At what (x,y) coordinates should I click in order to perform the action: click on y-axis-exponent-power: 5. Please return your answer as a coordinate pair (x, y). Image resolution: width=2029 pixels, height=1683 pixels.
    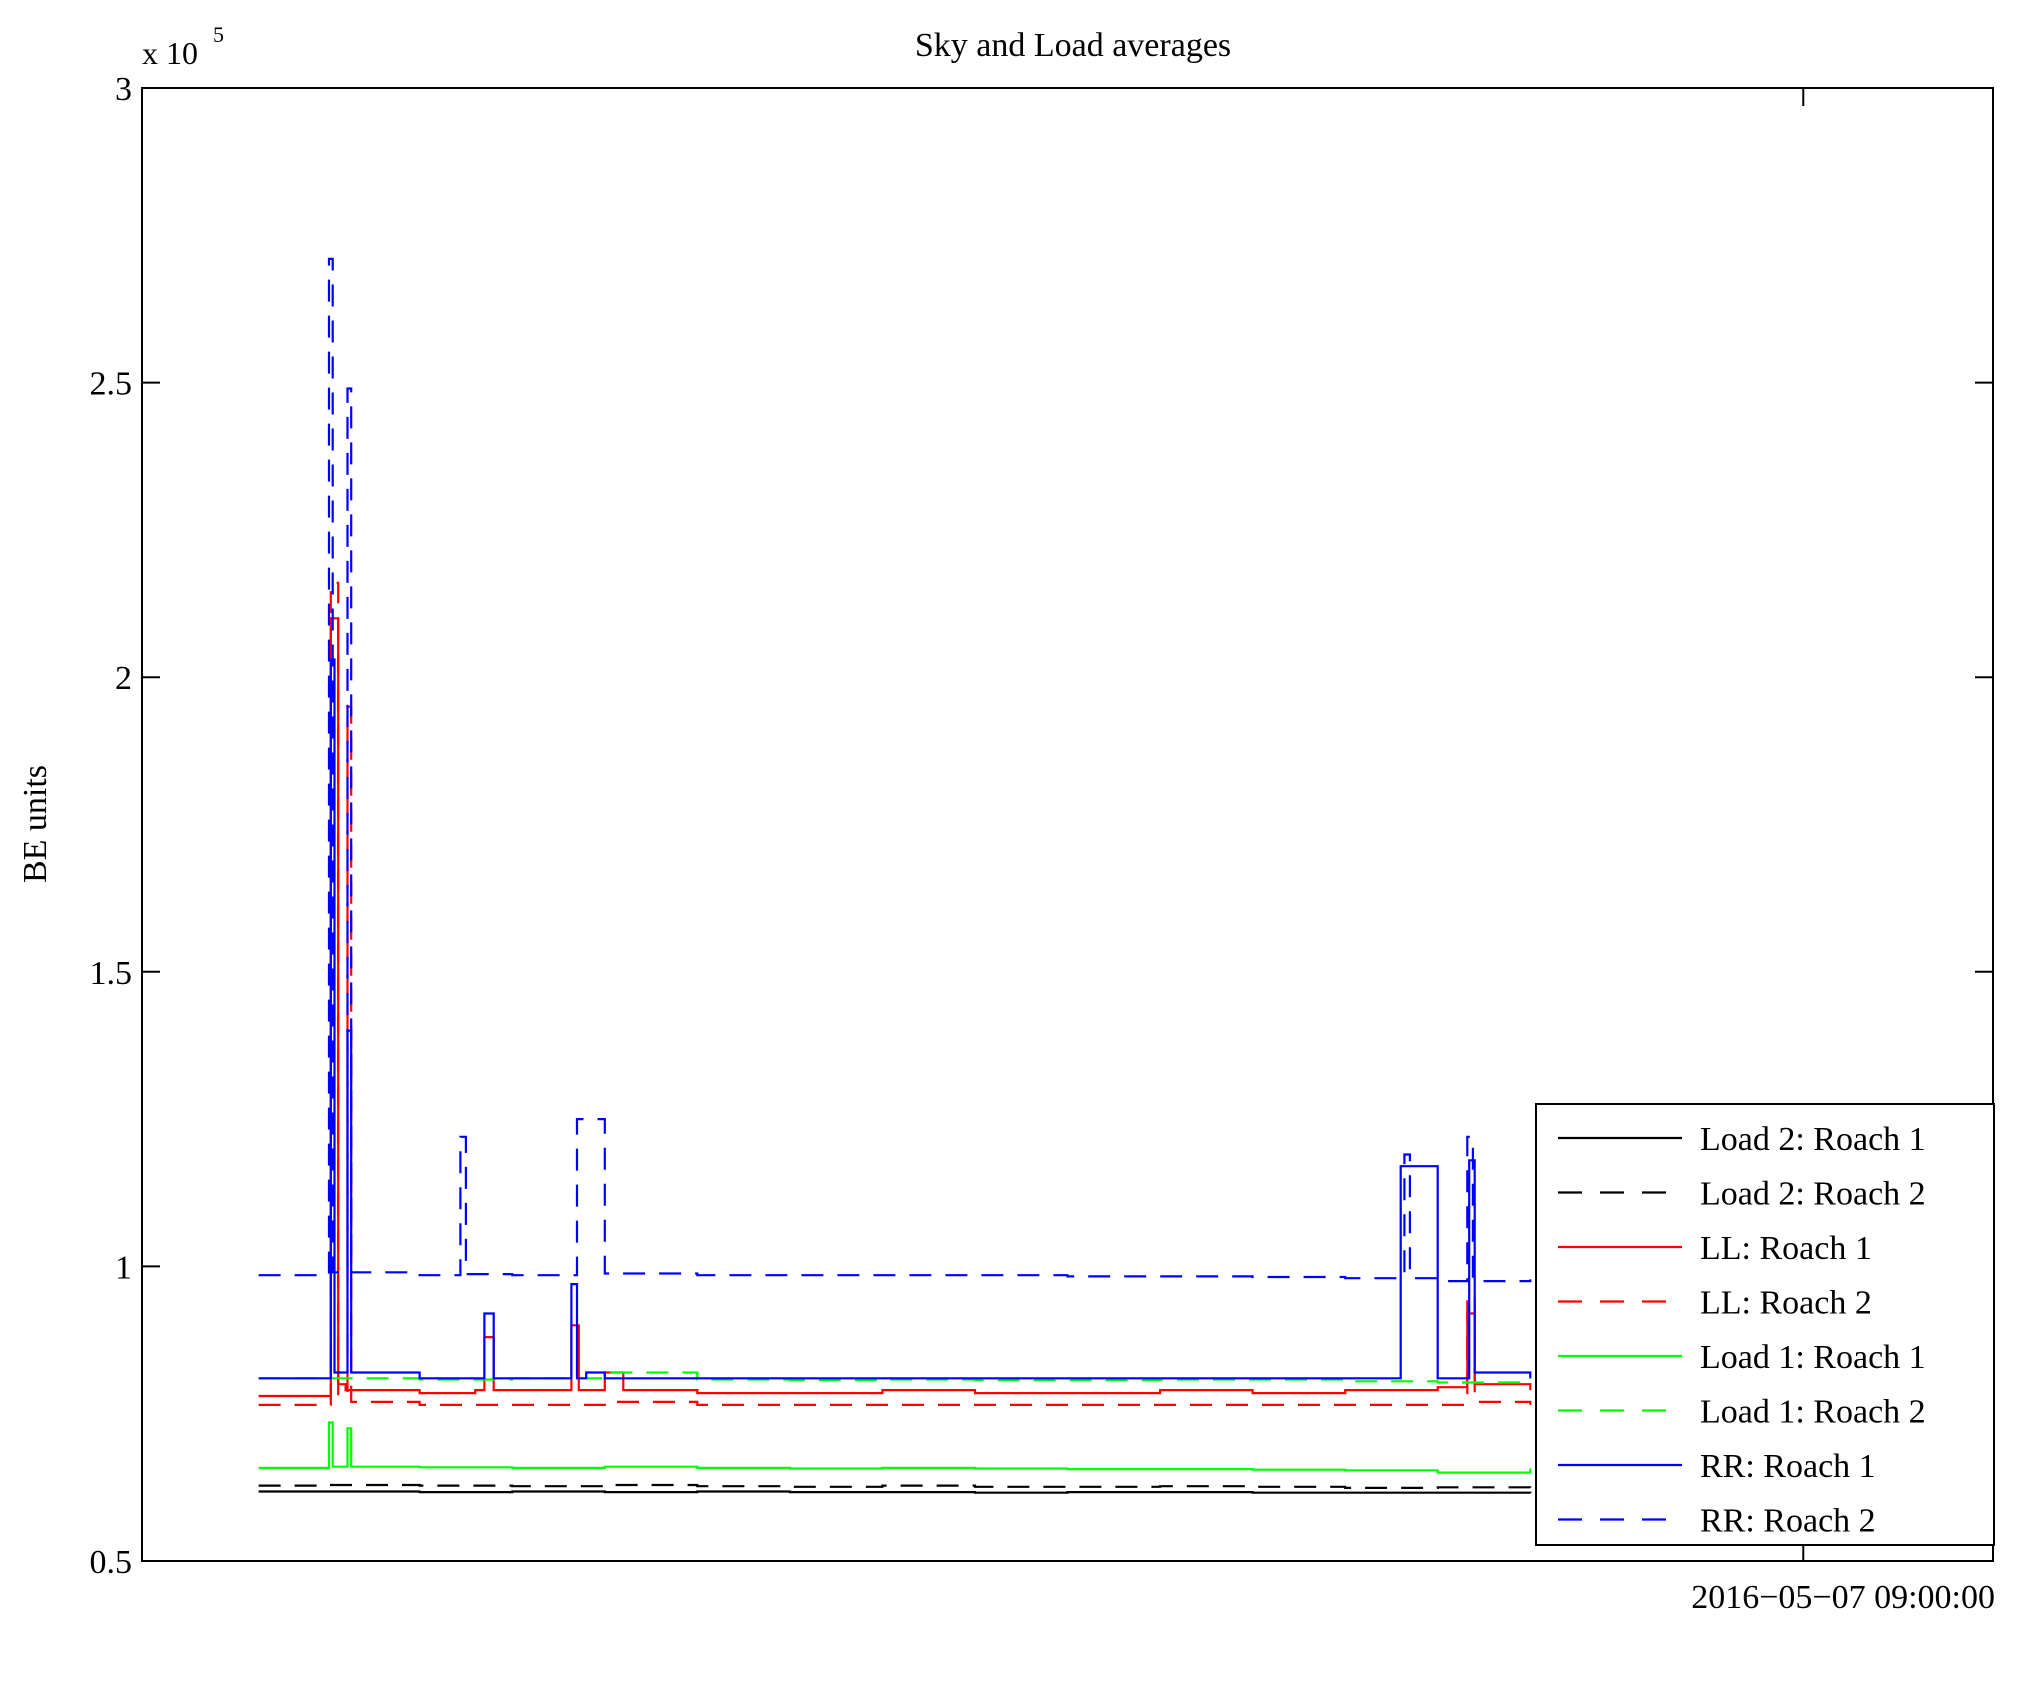
    Looking at the image, I should click on (218, 34).